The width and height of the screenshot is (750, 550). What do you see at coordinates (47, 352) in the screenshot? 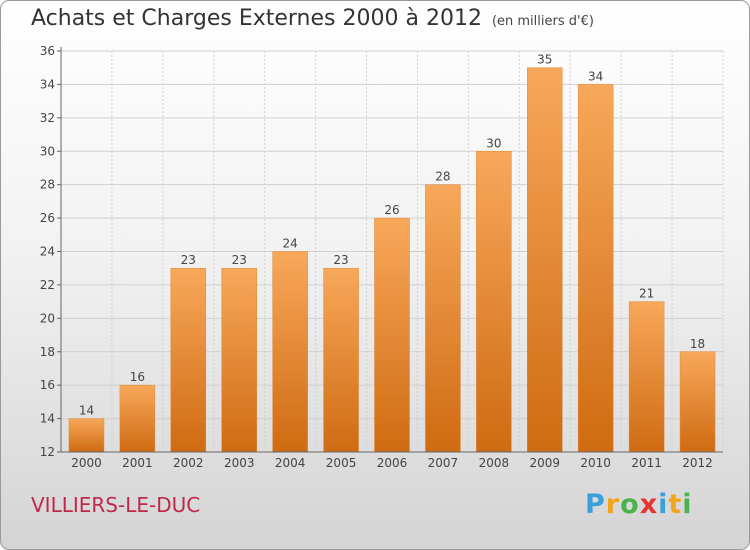
I see `y-tick-label: 18` at bounding box center [47, 352].